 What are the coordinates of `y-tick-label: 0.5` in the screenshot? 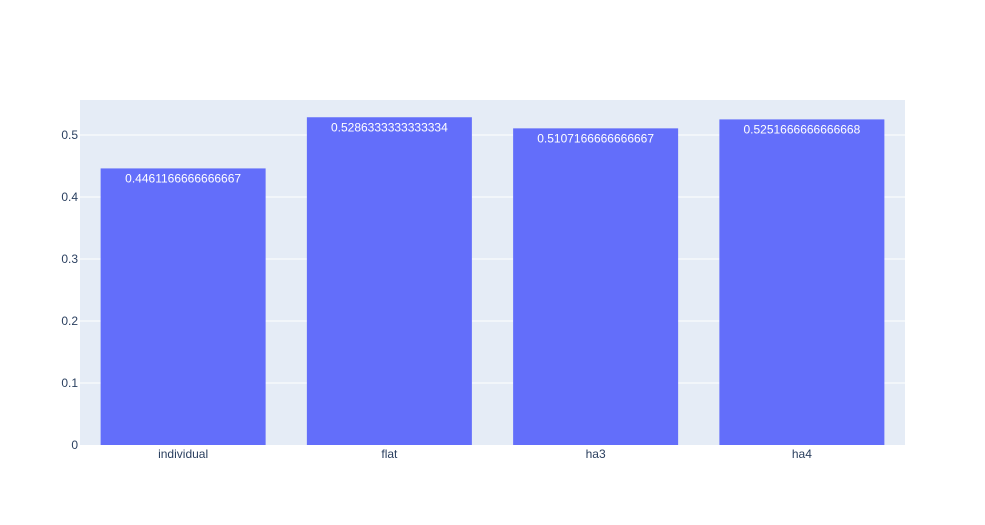 It's located at (69, 135).